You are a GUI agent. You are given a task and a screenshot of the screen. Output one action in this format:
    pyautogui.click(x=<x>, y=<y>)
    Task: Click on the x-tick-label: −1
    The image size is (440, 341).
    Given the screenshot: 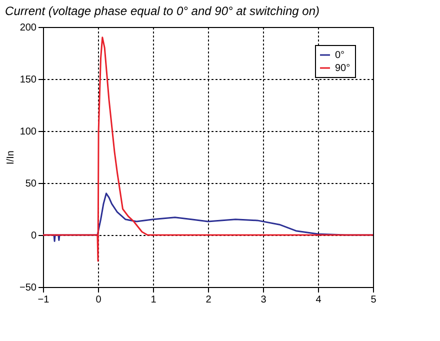 What is the action you would take?
    pyautogui.click(x=44, y=300)
    